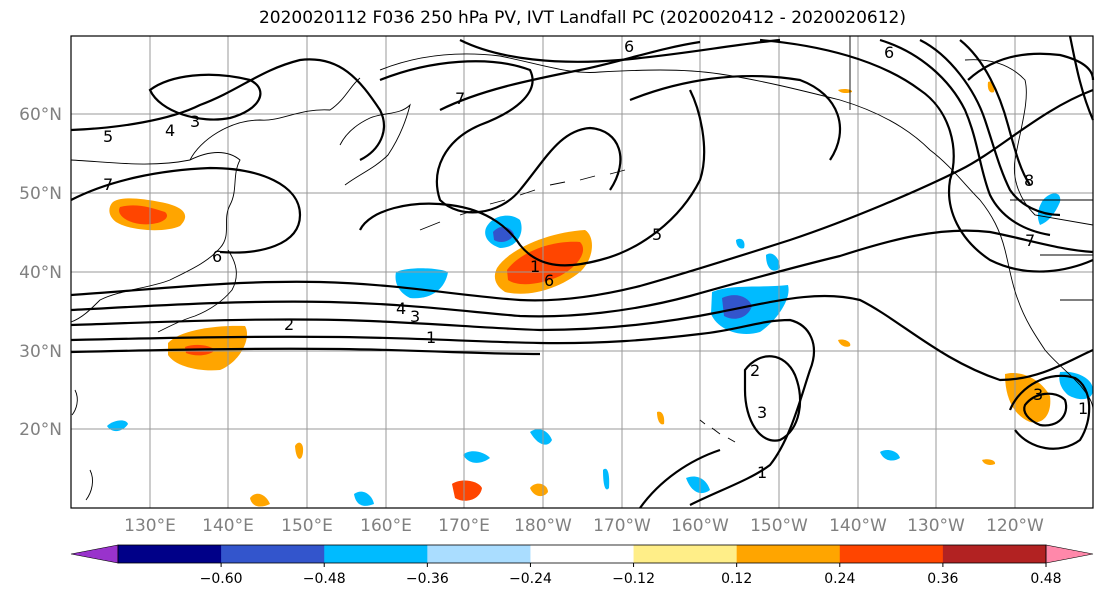  I want to click on positive-anomaly-core, so click(143, 215).